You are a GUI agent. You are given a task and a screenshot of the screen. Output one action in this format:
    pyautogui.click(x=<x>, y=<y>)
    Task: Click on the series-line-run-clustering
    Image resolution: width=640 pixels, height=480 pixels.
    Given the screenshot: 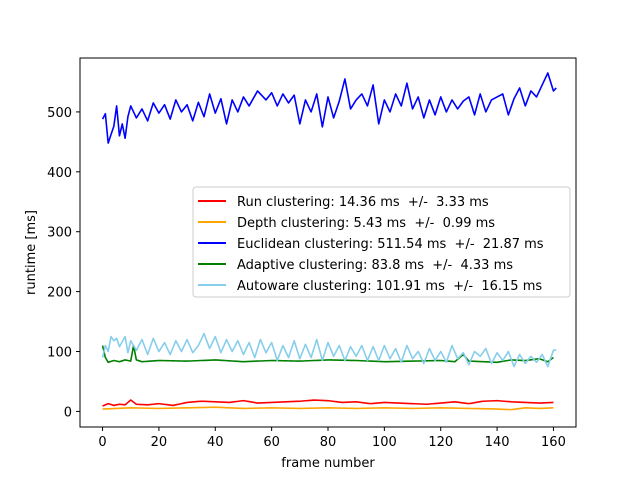 What is the action you would take?
    pyautogui.click(x=328, y=403)
    